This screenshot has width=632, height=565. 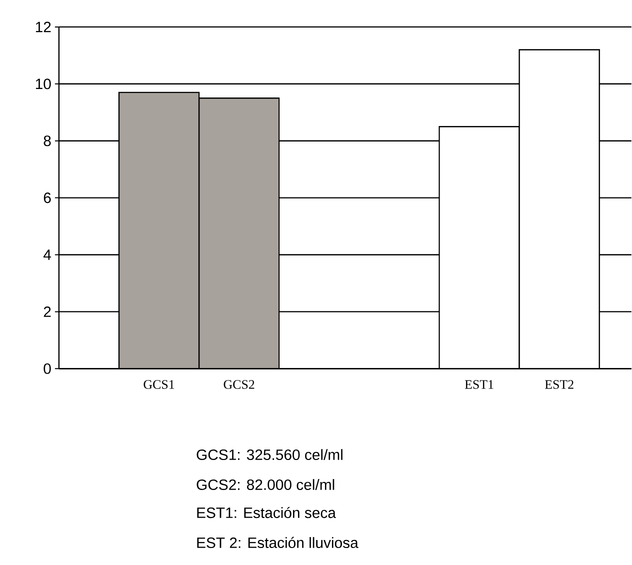 I want to click on x-tick-label: GCS2, so click(x=239, y=384).